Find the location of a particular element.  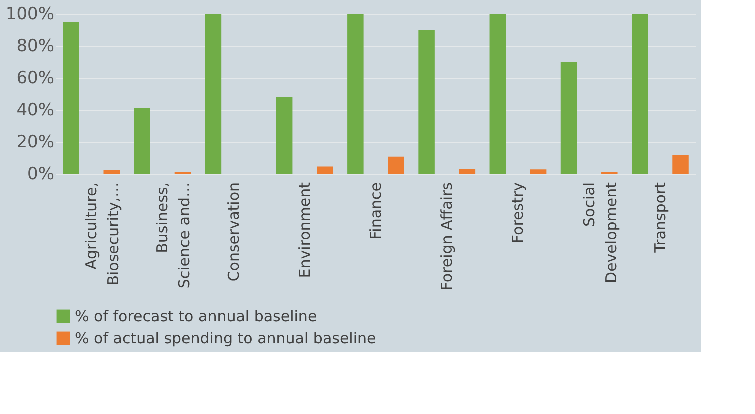

x-tick-label: Social Development is located at coordinates (600, 233).